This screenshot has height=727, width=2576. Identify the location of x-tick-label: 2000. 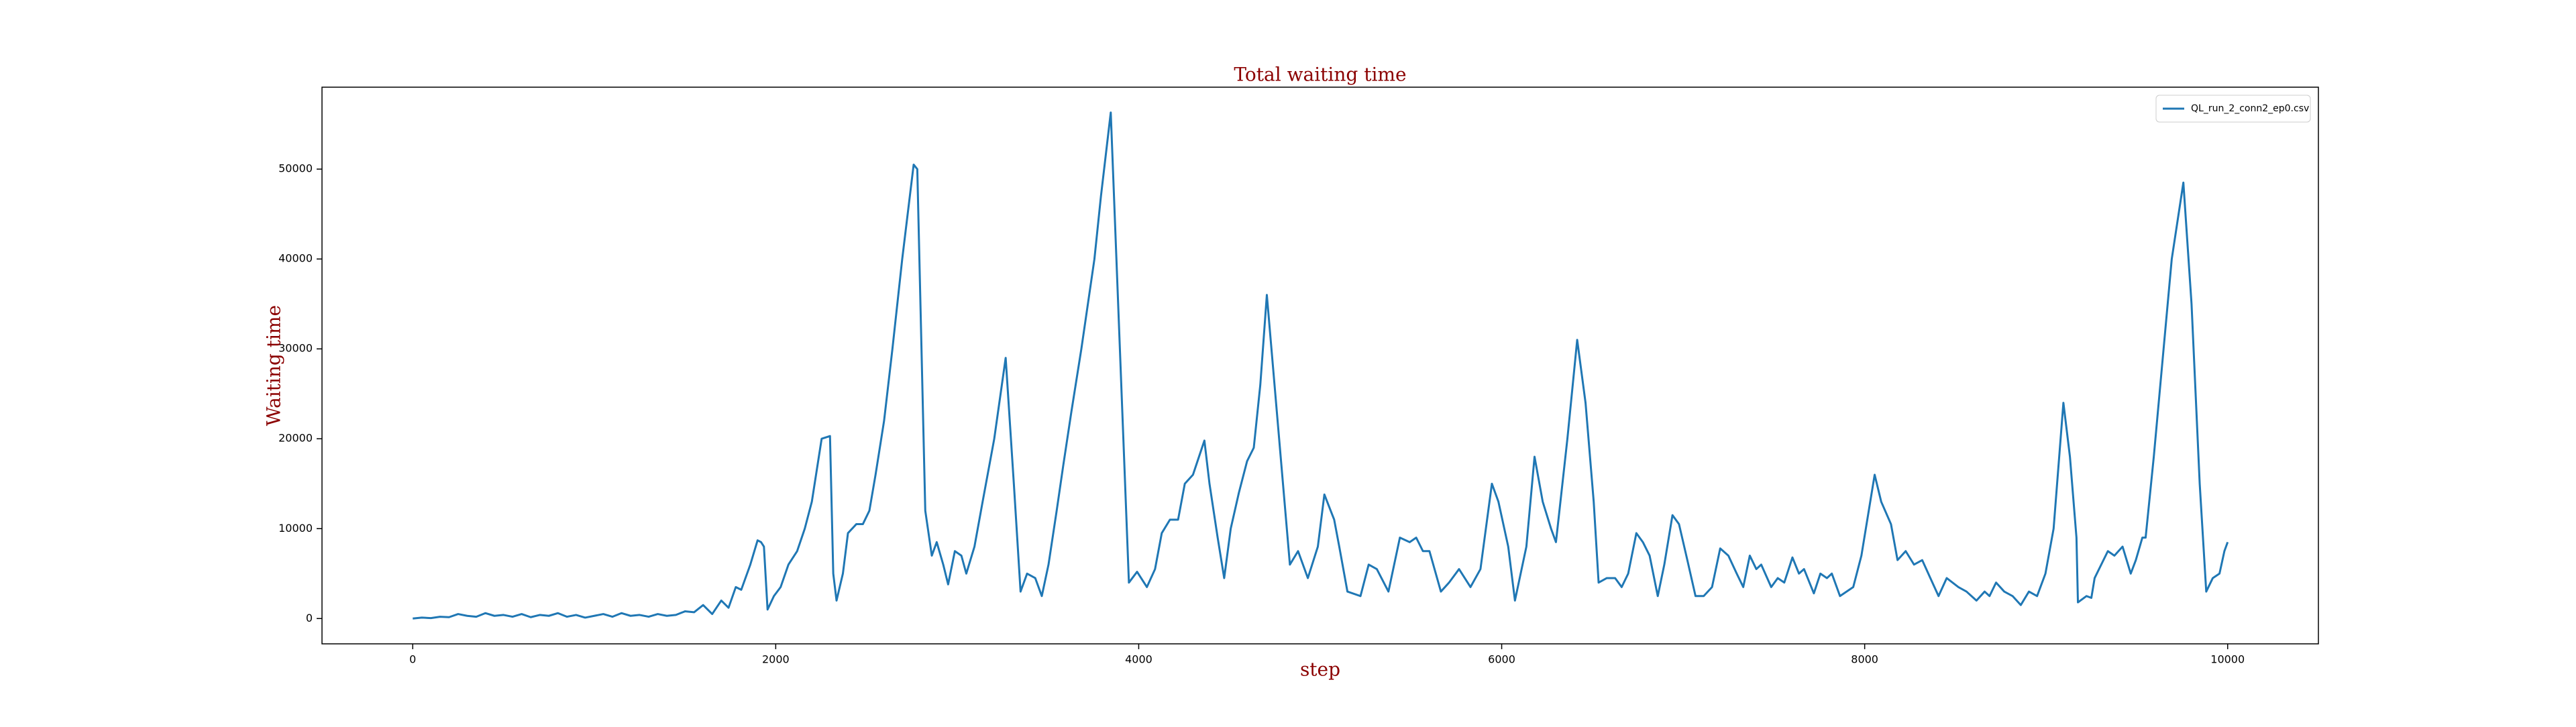
(776, 659).